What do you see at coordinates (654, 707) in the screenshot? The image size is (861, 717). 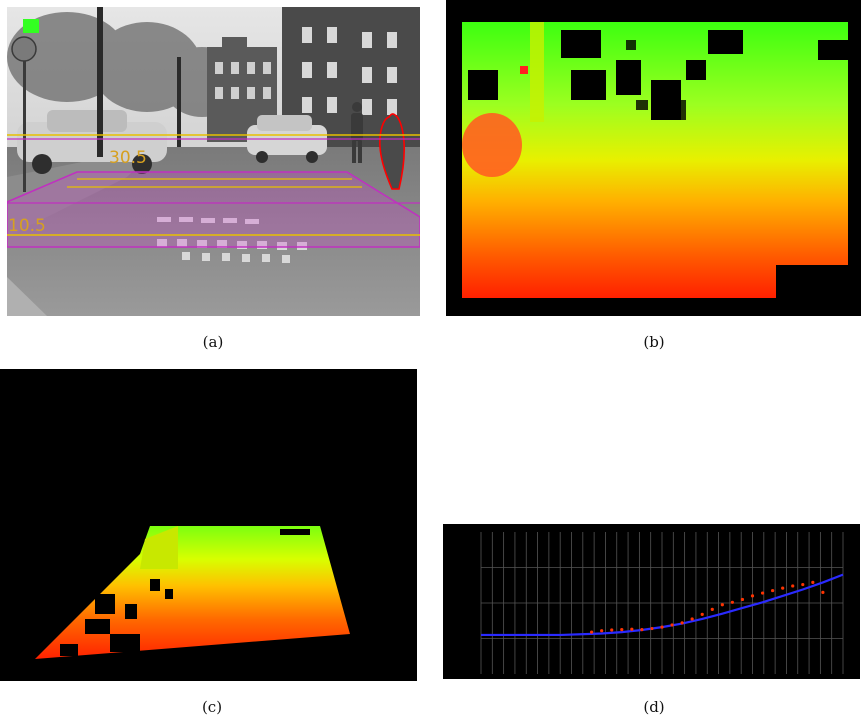 I see `caption-d: (d)` at bounding box center [654, 707].